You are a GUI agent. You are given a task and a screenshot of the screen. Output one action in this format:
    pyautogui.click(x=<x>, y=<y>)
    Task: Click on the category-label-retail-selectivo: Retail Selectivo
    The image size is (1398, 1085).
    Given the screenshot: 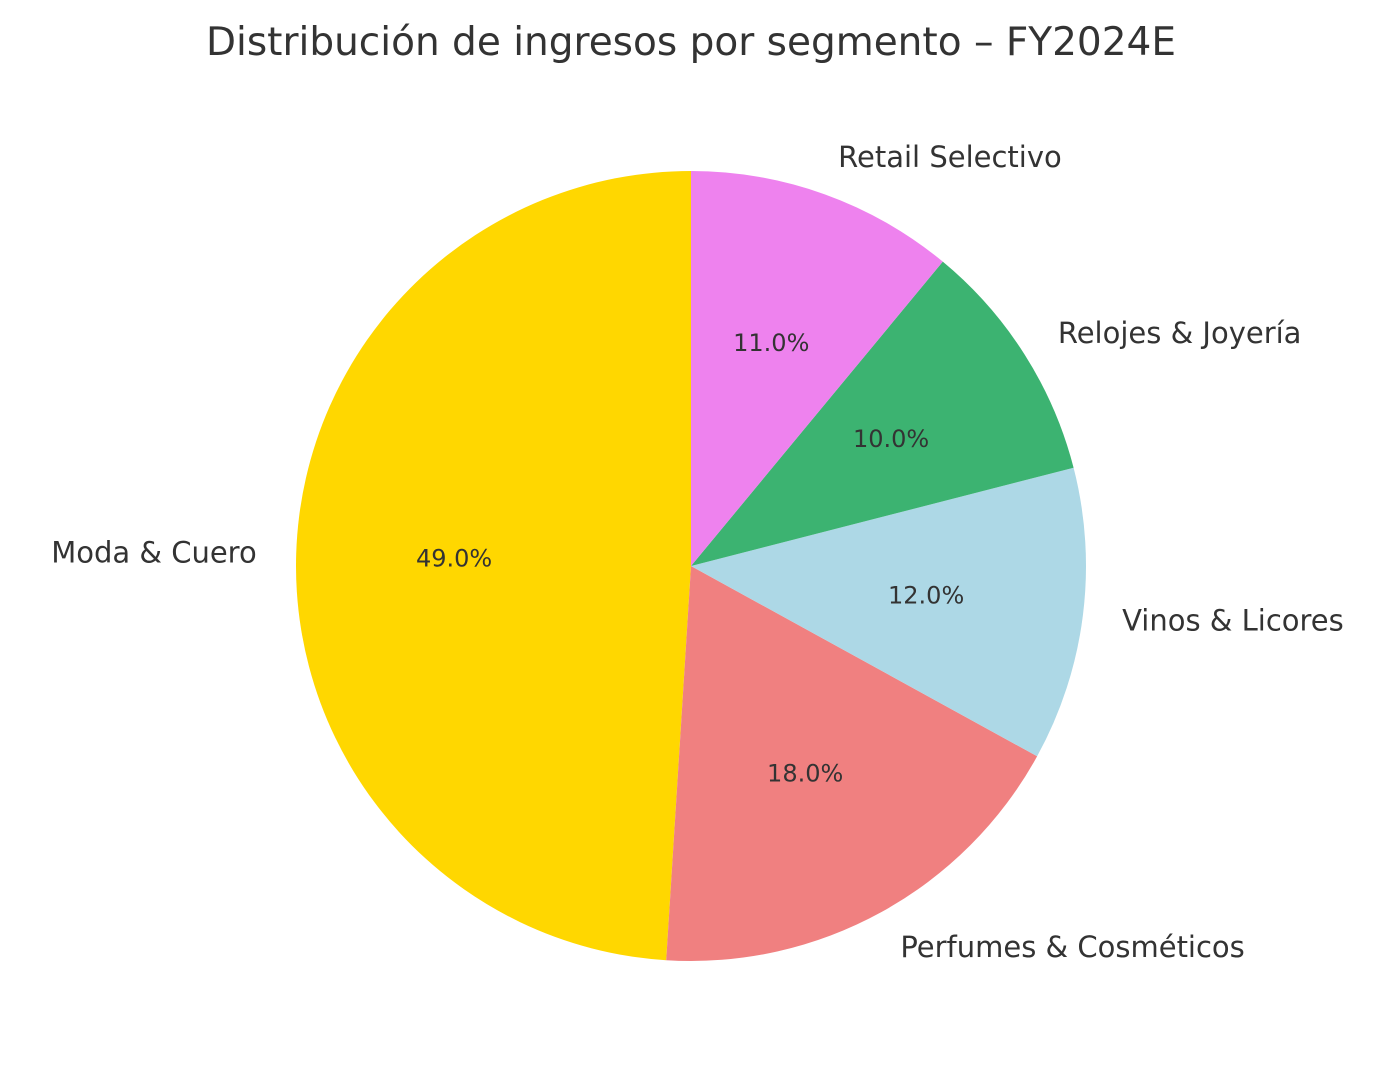 What is the action you would take?
    pyautogui.click(x=950, y=157)
    